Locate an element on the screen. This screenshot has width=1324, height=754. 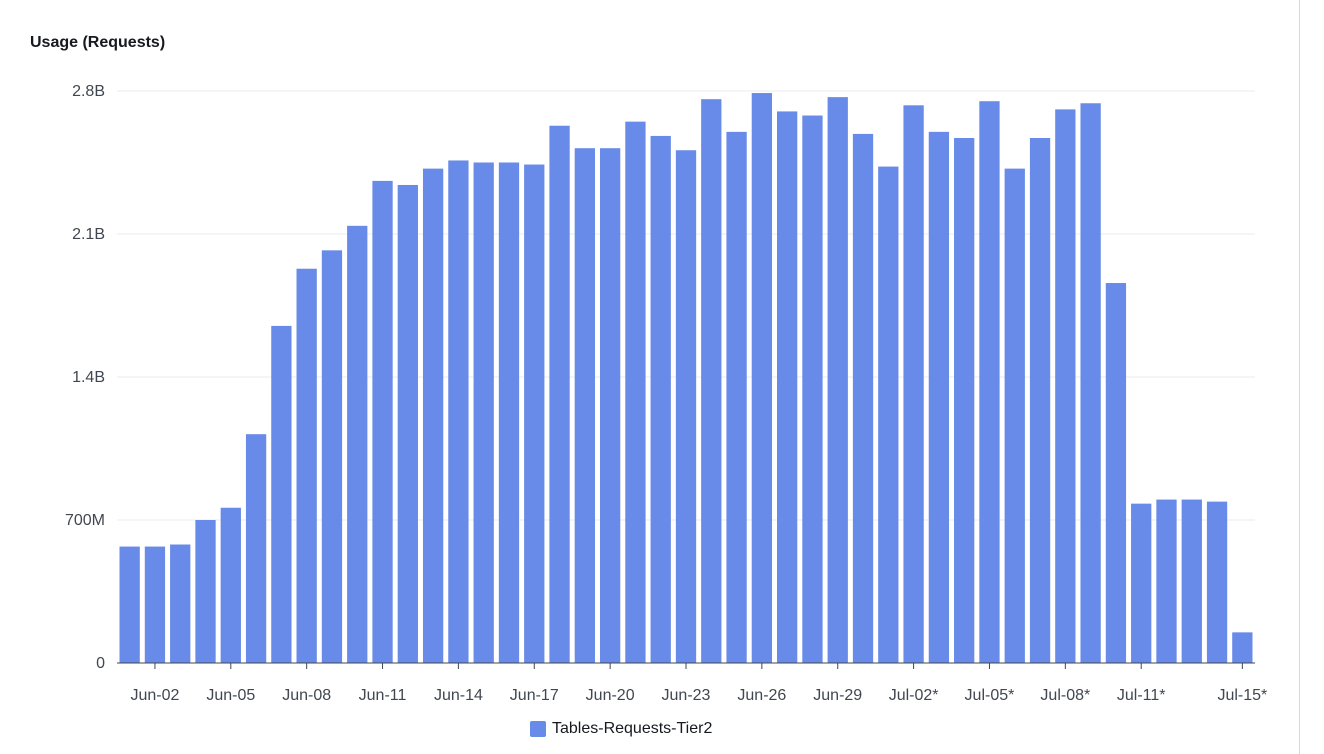
x-tick-label: Jun-08 is located at coordinates (306, 695).